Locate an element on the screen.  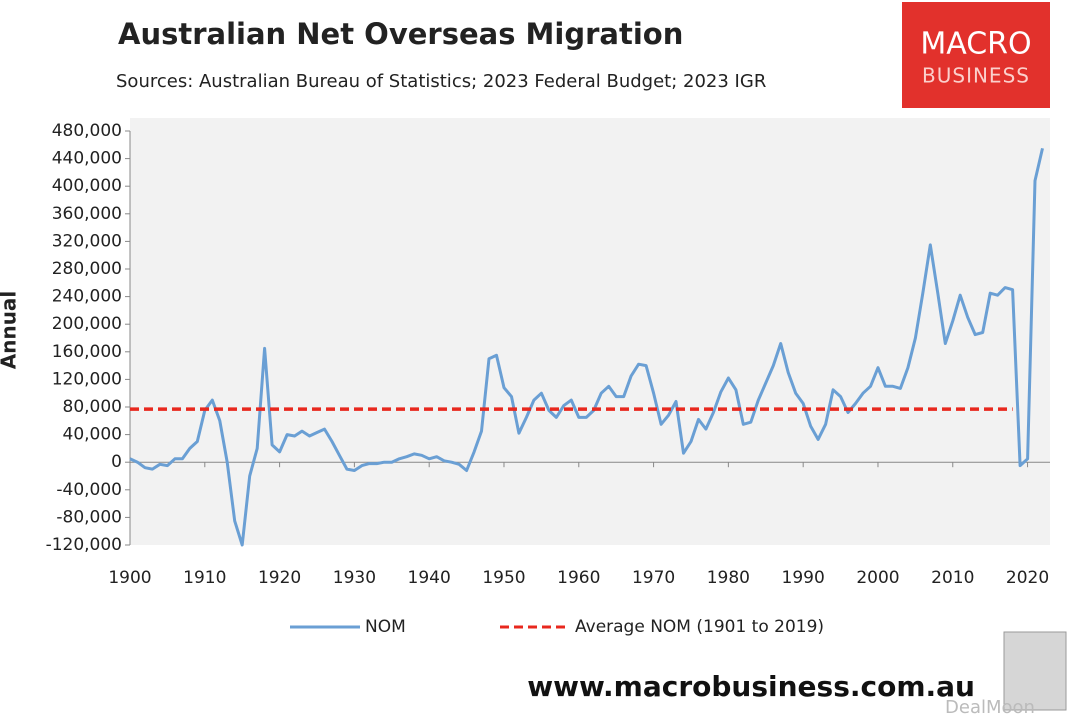
y-tick-label: 40,000 is located at coordinates (92, 435).